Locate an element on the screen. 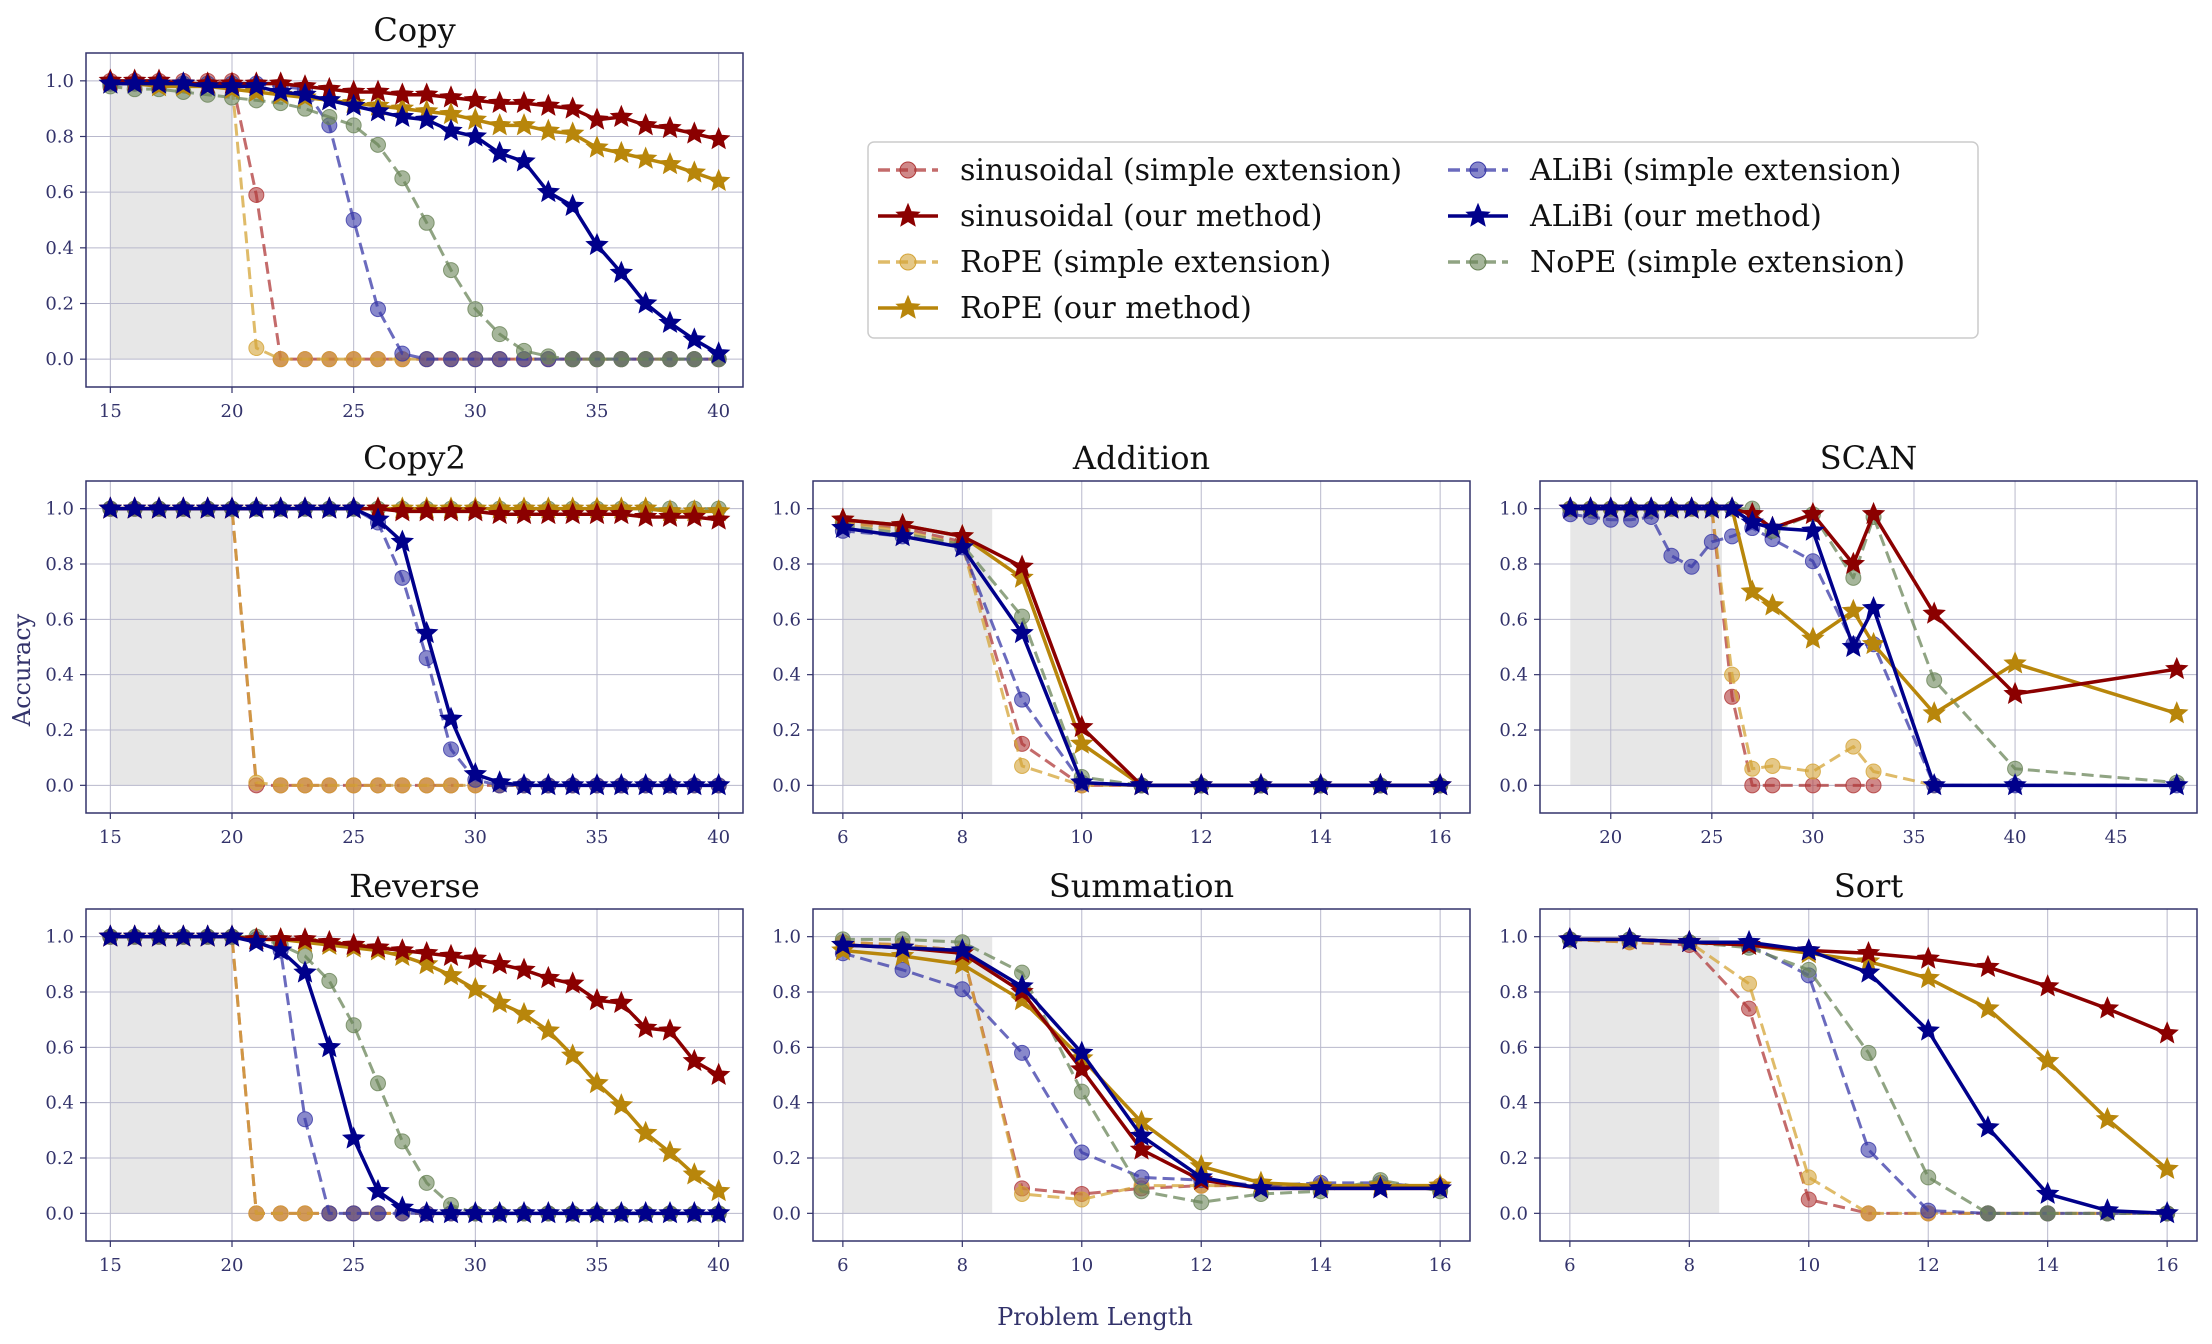 This screenshot has height=1344, width=2212. x-tick-label: 20 is located at coordinates (232, 1265).